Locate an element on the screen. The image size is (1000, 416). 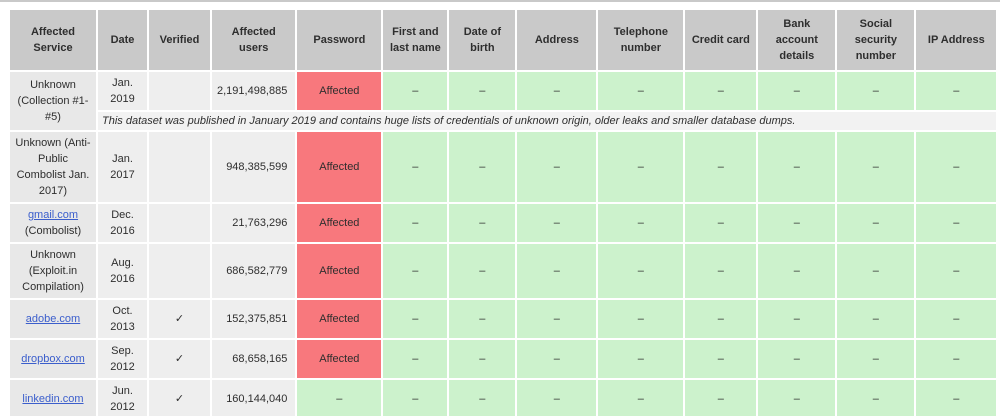
date-cell: Aug. 2016 is located at coordinates (122, 271).